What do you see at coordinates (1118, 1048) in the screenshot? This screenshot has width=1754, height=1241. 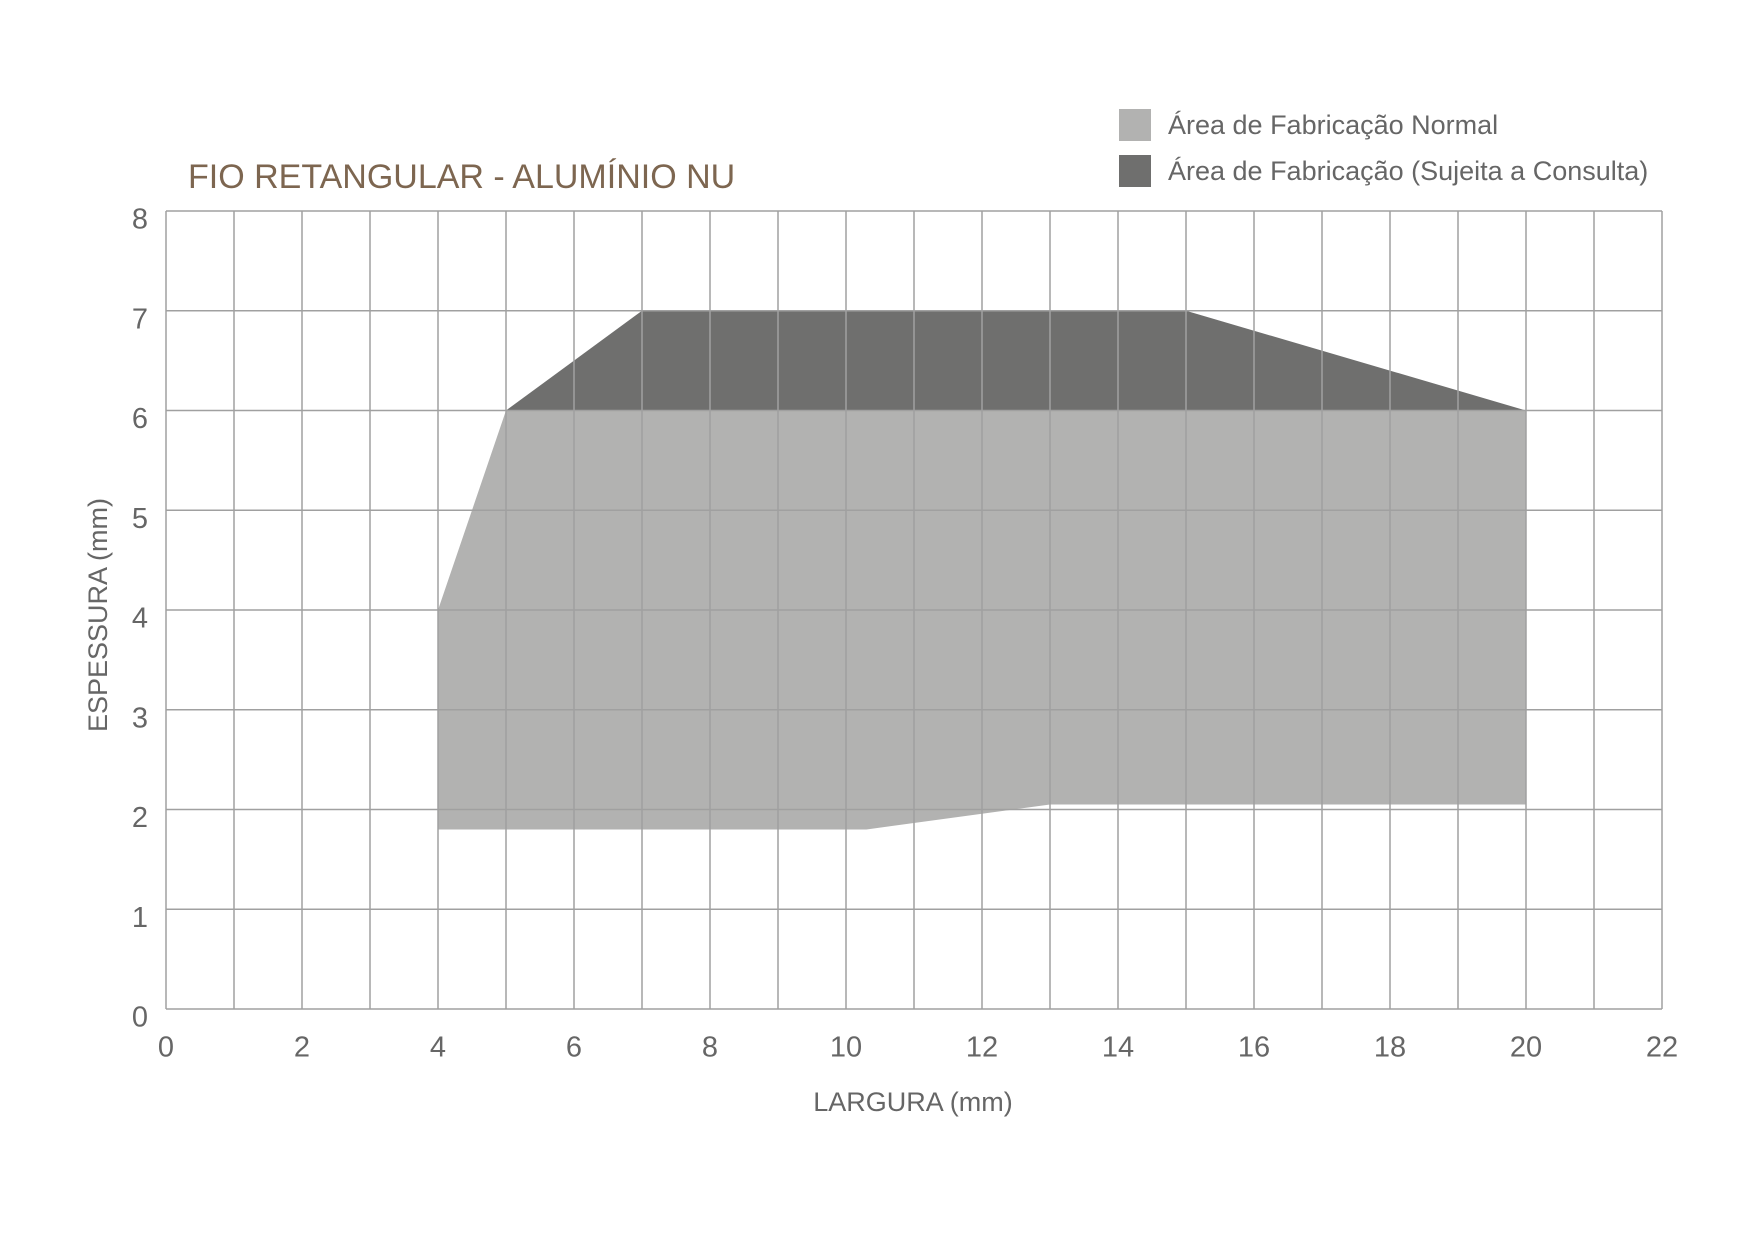 I see `x-tick-label: 14` at bounding box center [1118, 1048].